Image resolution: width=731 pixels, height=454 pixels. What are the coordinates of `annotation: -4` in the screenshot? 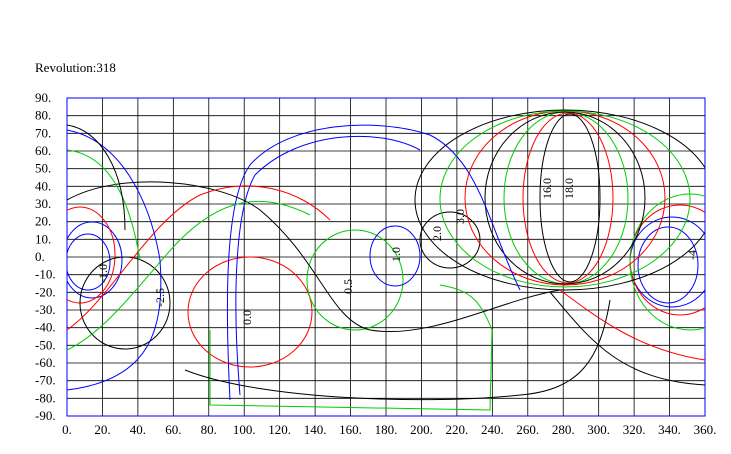 It's located at (692, 255).